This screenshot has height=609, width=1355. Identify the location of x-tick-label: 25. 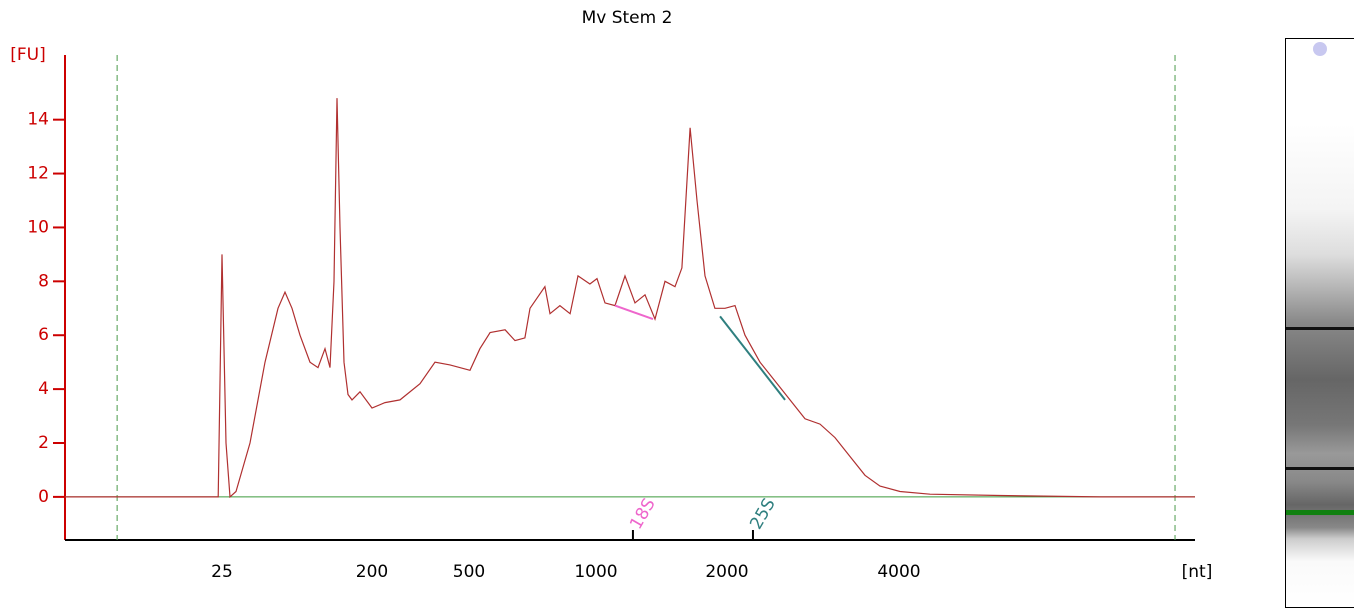
(222, 572).